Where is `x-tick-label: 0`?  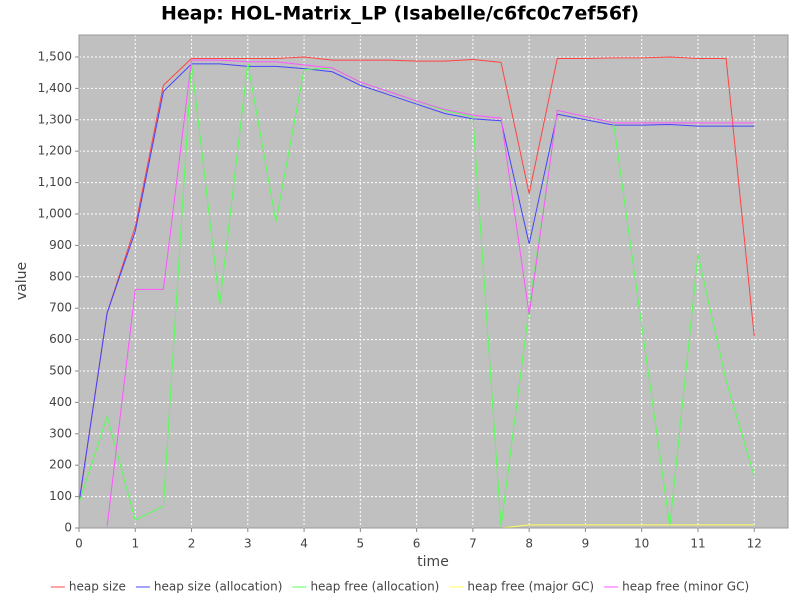 x-tick-label: 0 is located at coordinates (79, 544).